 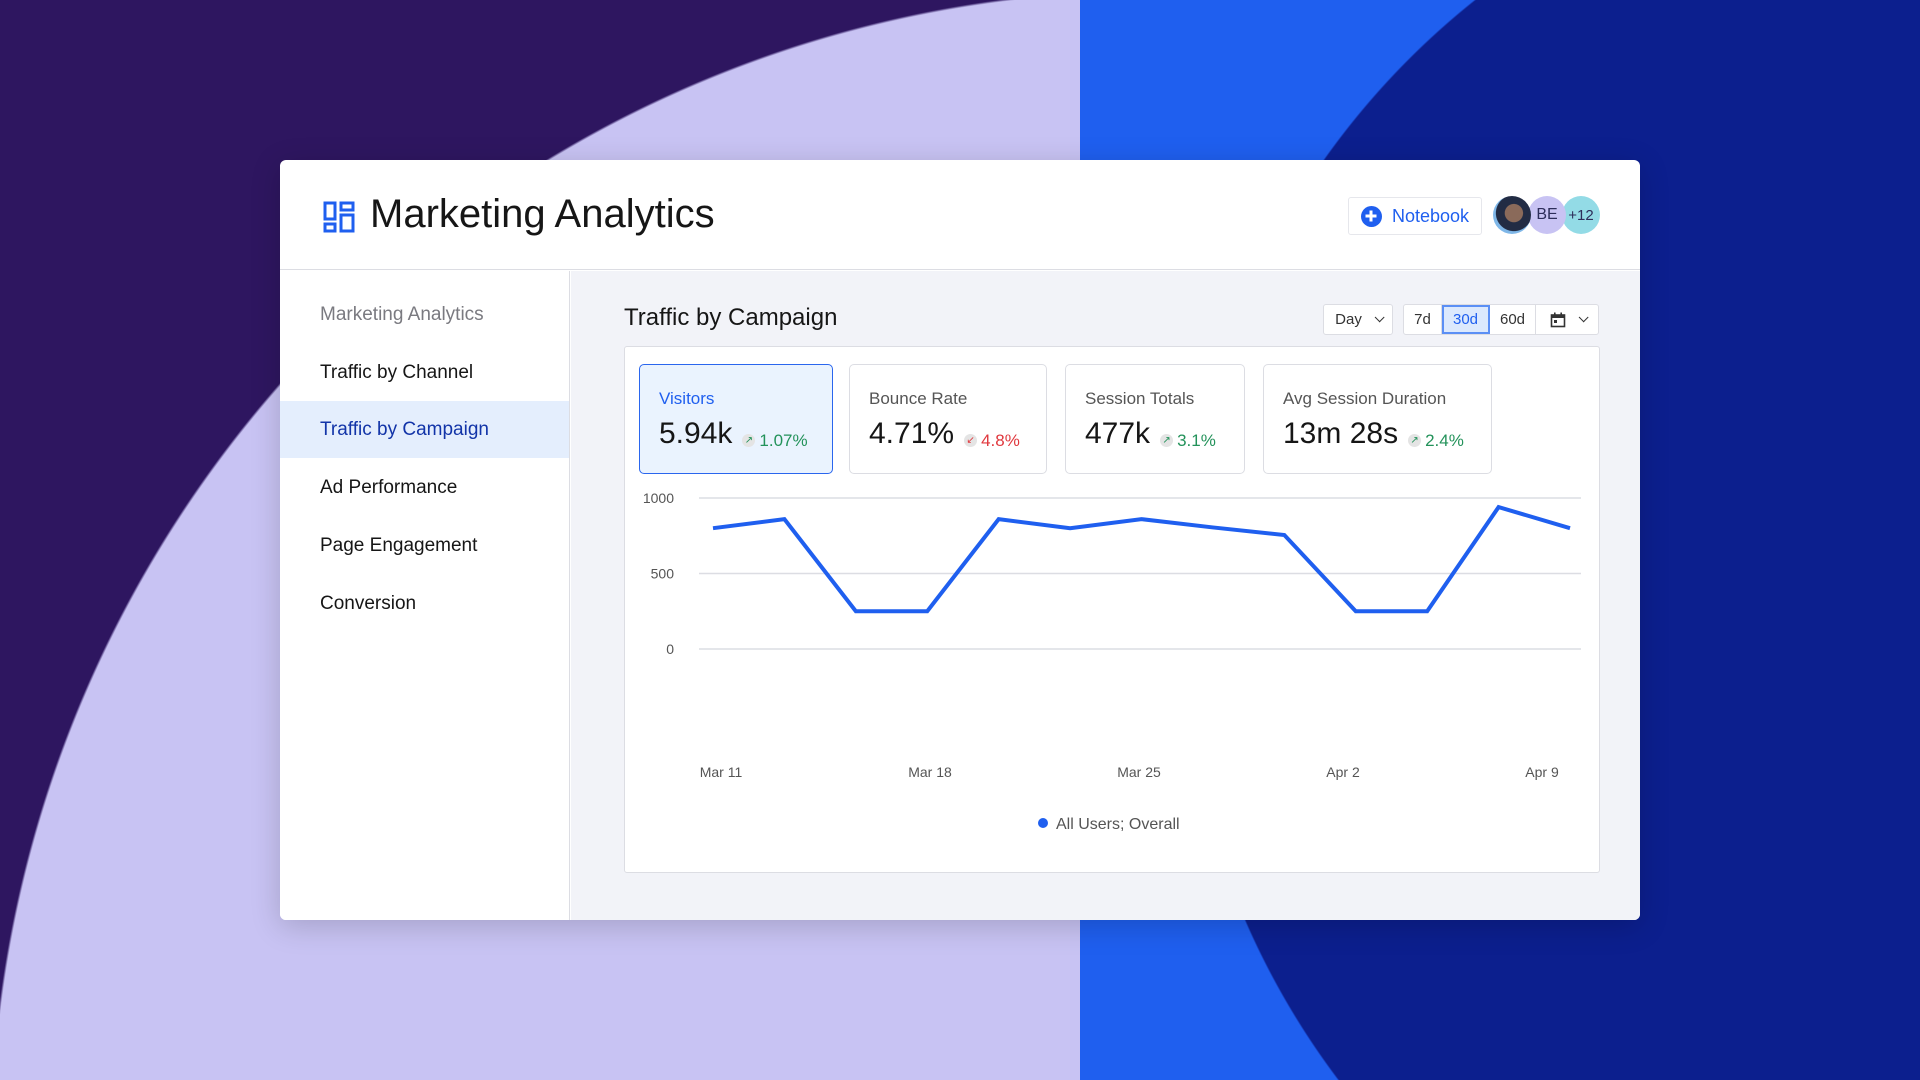 I want to click on date-picker-button, so click(x=1567, y=319).